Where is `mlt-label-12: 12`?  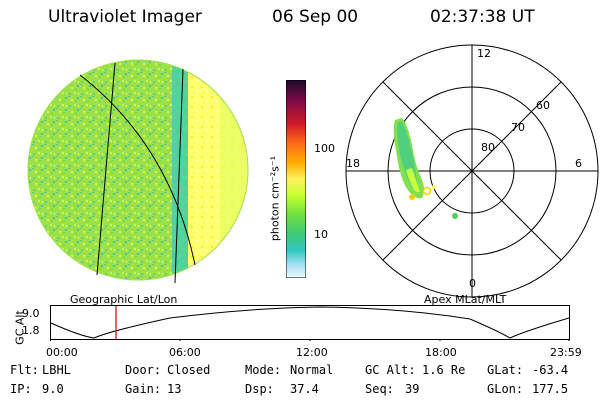
mlt-label-12: 12 is located at coordinates (484, 53).